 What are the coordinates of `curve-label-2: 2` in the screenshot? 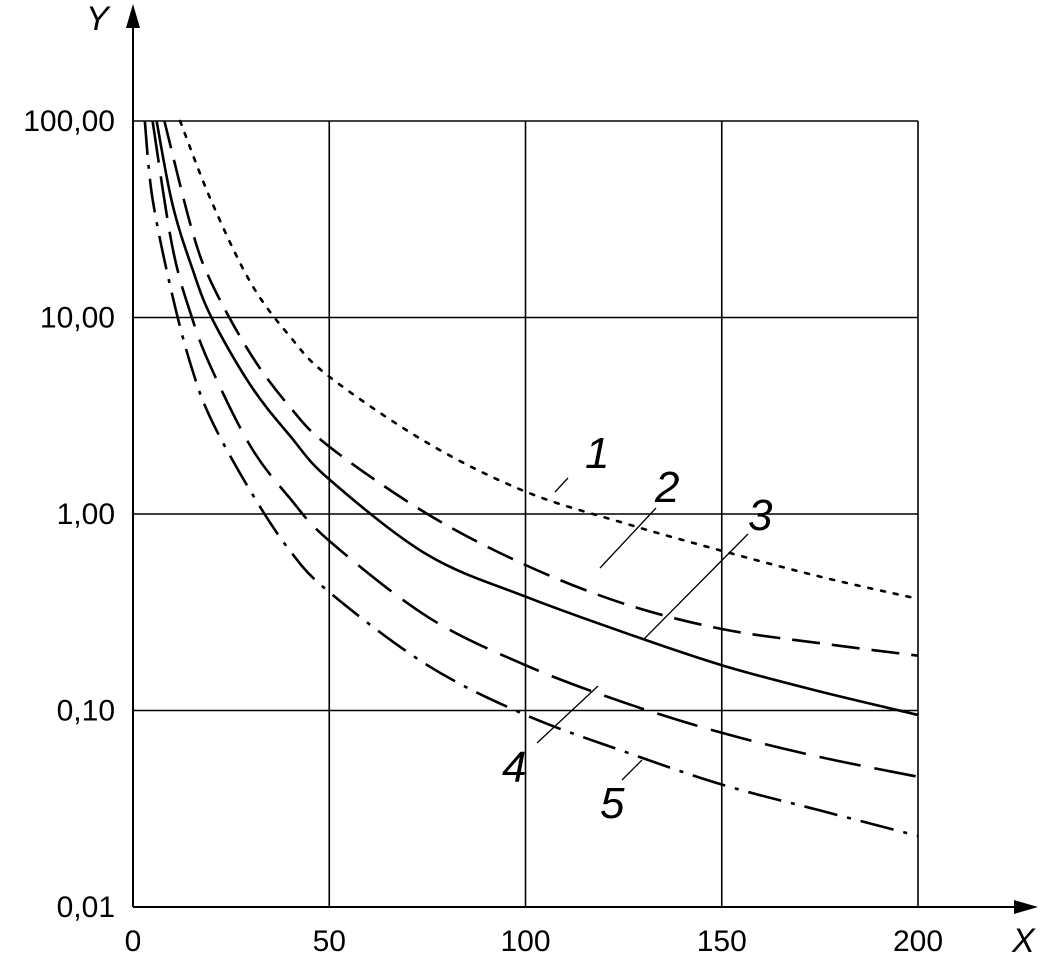 It's located at (666, 487).